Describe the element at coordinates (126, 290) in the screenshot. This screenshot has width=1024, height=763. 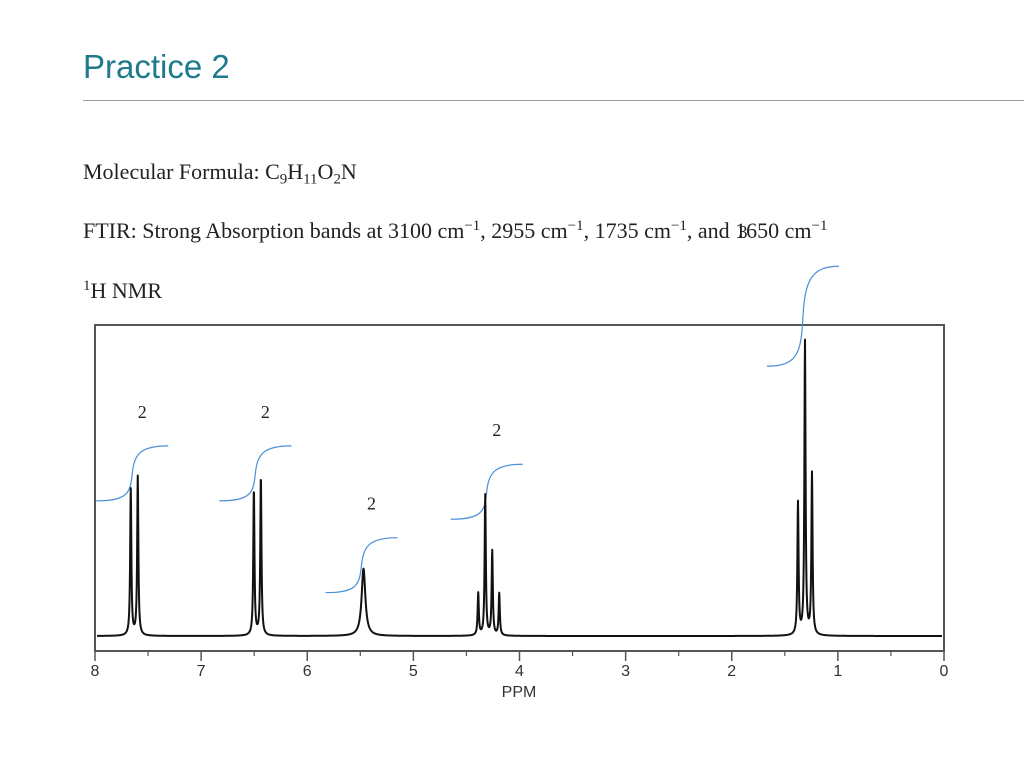
I see `nmr-heading-text: H NMR` at that location.